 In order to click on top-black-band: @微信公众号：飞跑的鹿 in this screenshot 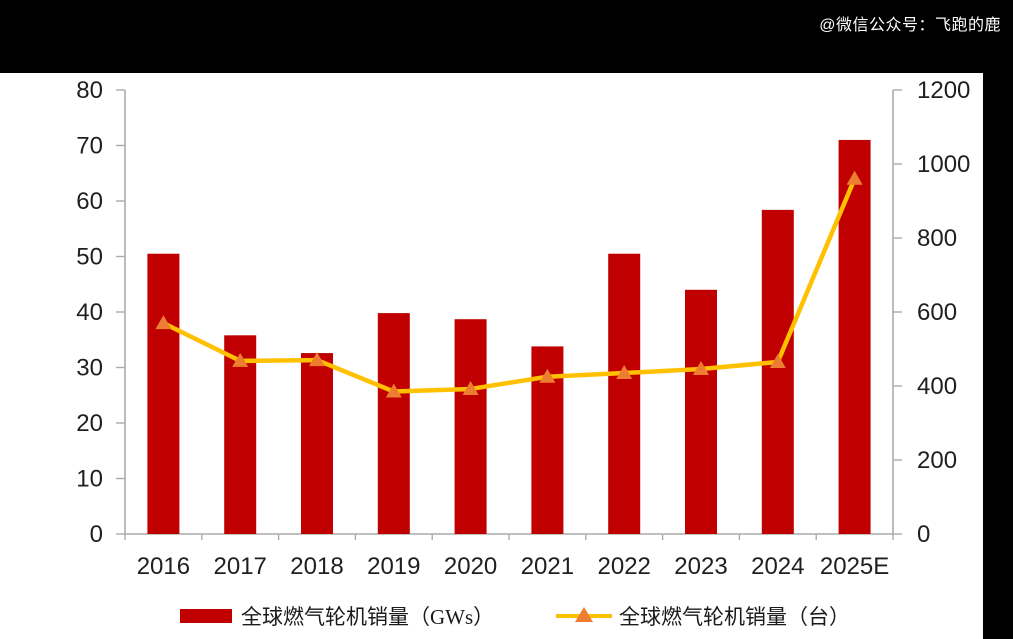, I will do `click(506, 36)`.